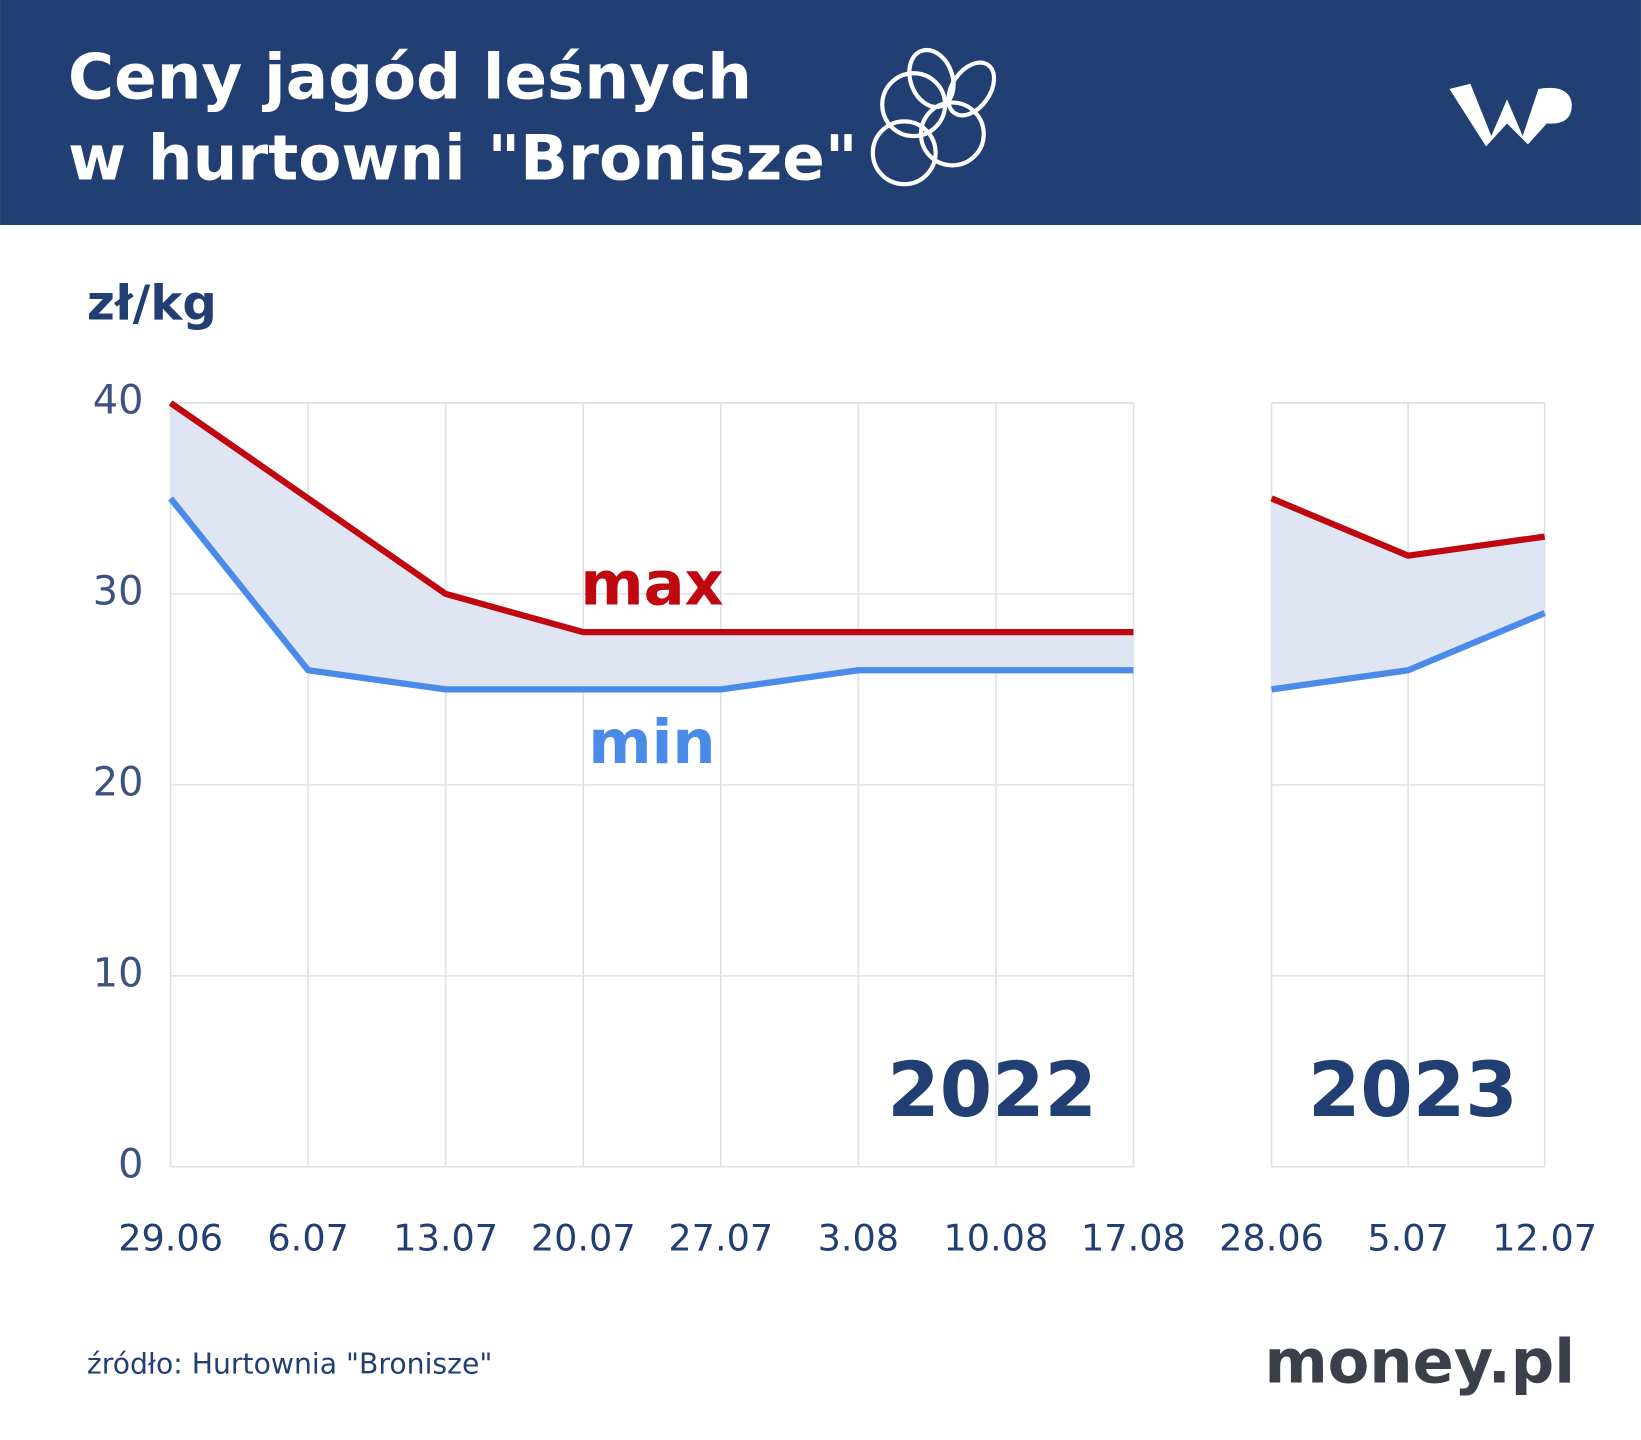 This screenshot has width=1641, height=1440. I want to click on y-tick-label: 40, so click(118, 400).